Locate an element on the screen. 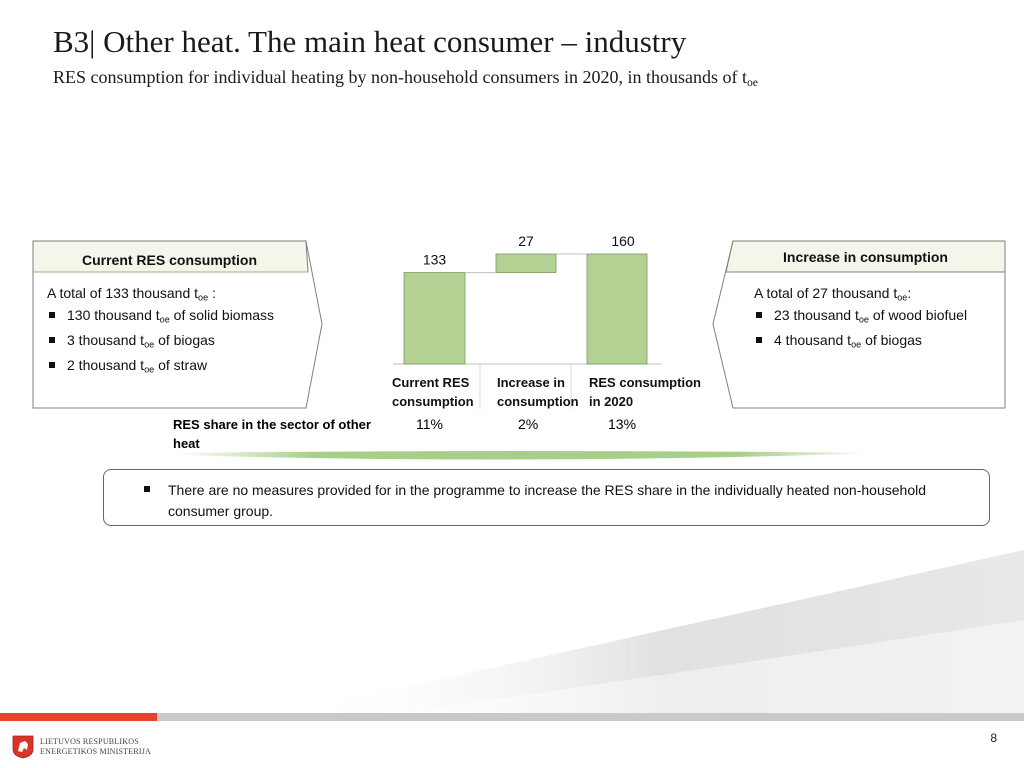  left-panel-list-item: 130 thousand toe of solid biomass is located at coordinates (172, 315).